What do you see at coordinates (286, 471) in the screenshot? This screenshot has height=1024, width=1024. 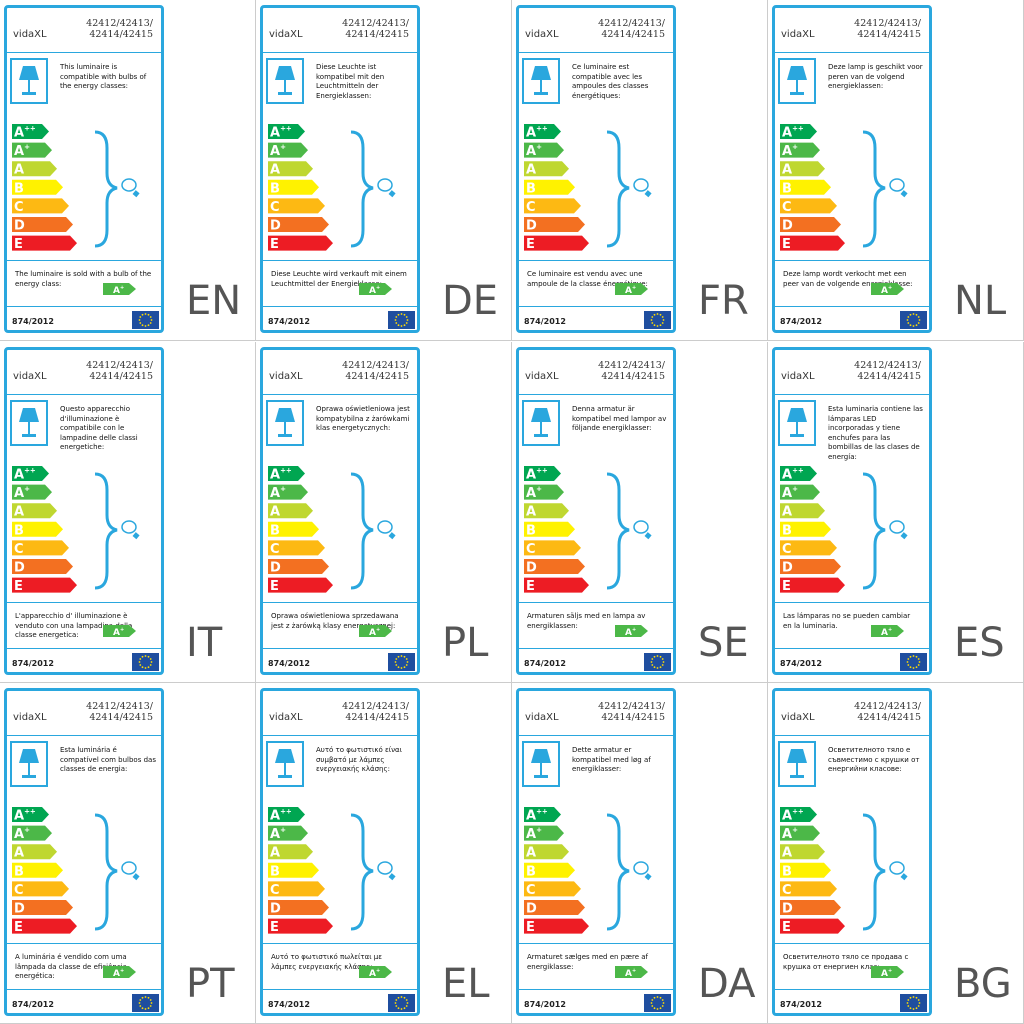 I see `class-sup: ++` at bounding box center [286, 471].